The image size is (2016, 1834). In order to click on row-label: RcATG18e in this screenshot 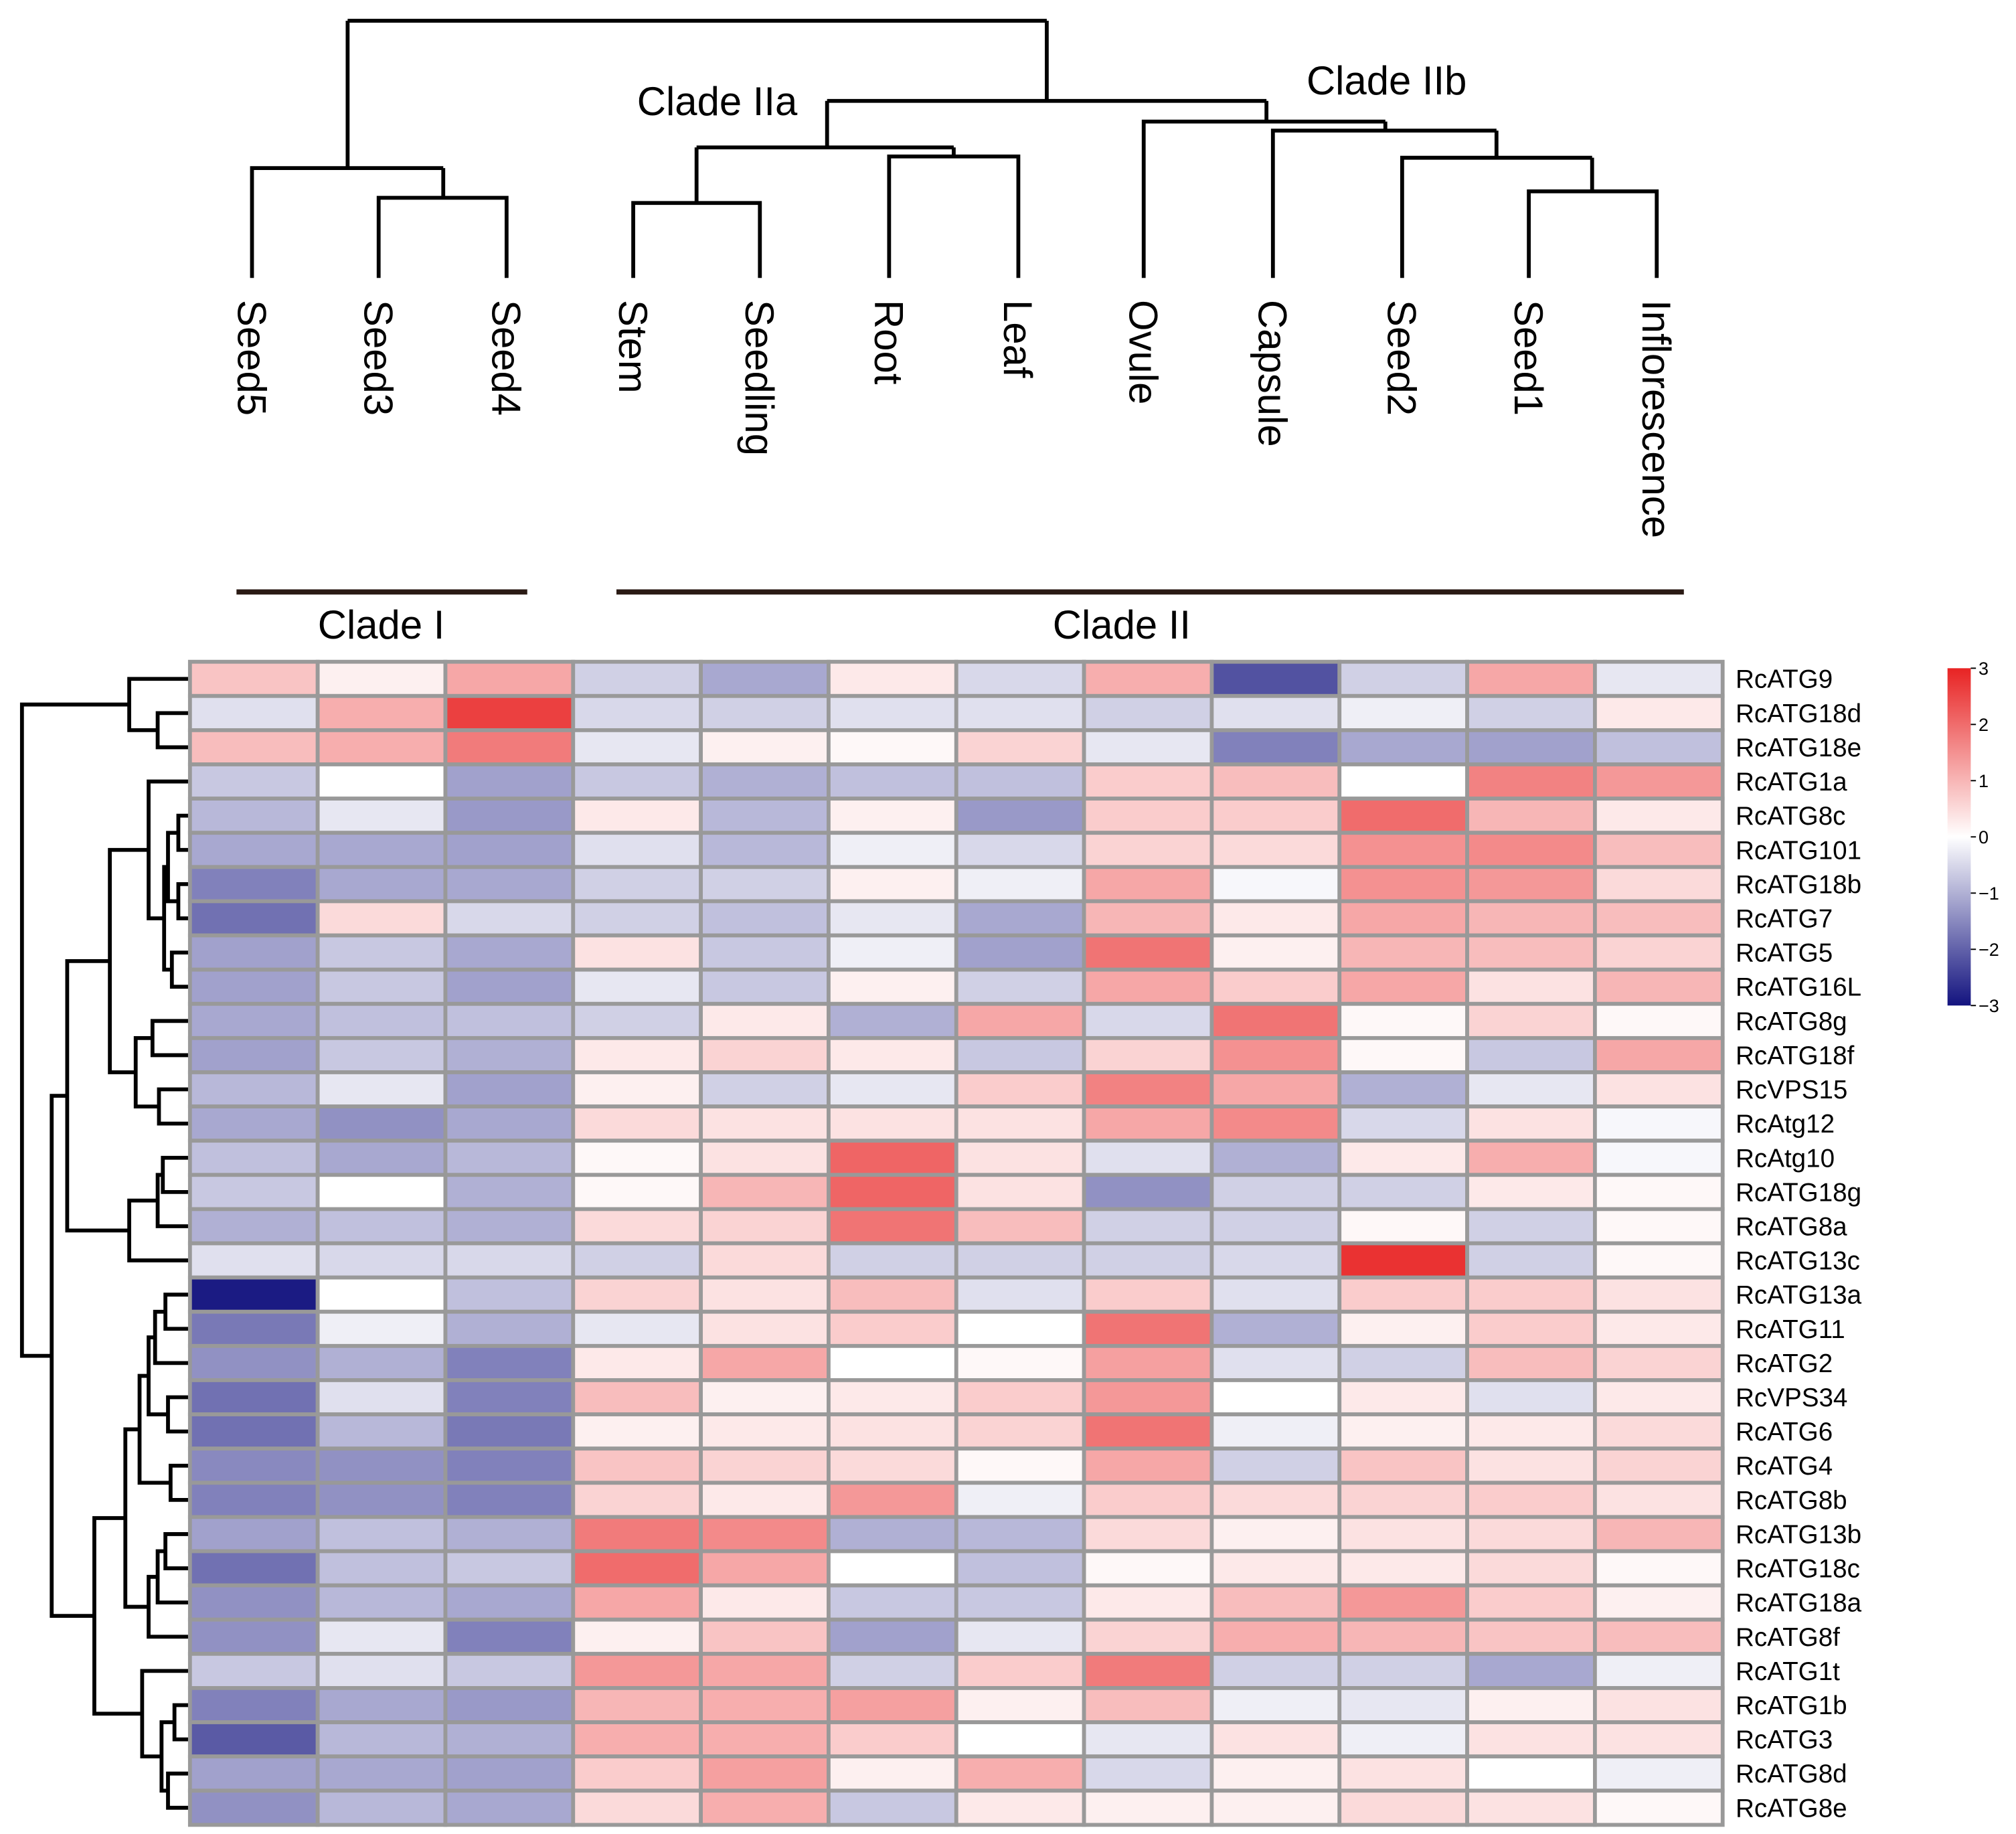, I will do `click(1798, 748)`.